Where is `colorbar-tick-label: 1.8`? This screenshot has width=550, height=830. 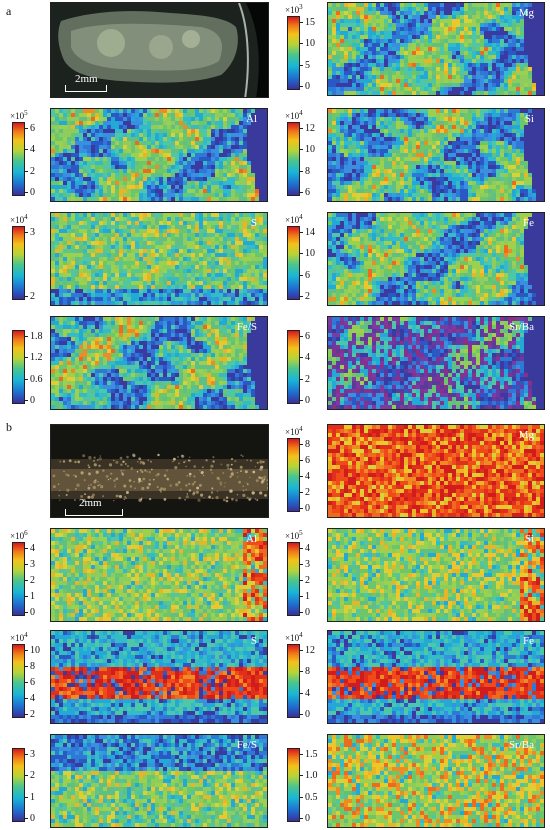
colorbar-tick-label: 1.8 is located at coordinates (34, 336).